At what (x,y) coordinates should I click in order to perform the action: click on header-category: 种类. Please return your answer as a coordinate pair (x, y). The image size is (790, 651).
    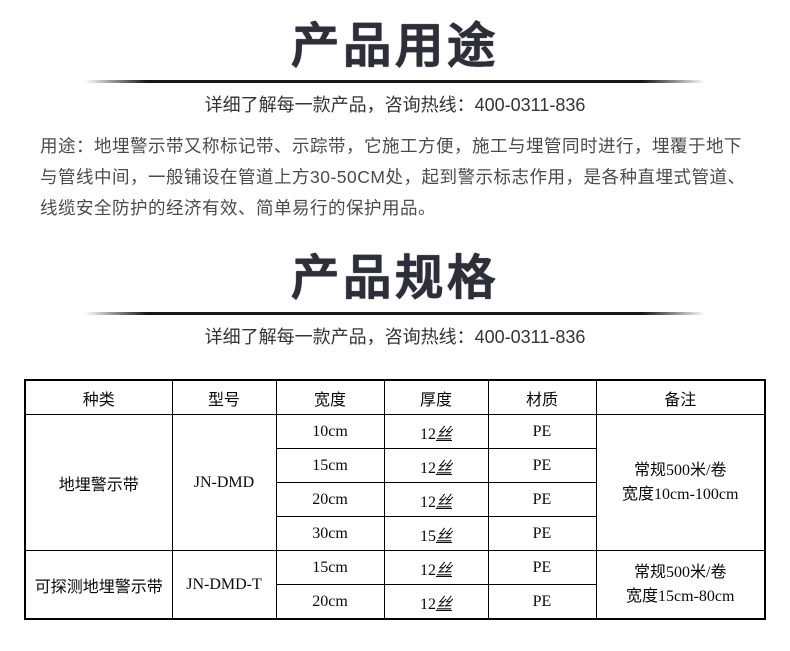
    Looking at the image, I should click on (98, 397).